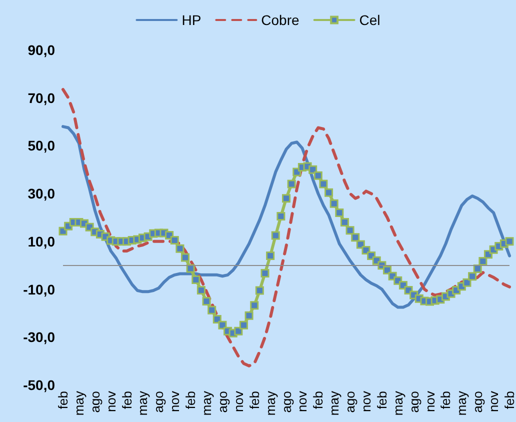  Describe the element at coordinates (42, 194) in the screenshot. I see `y-tick-label: 30,0` at that location.